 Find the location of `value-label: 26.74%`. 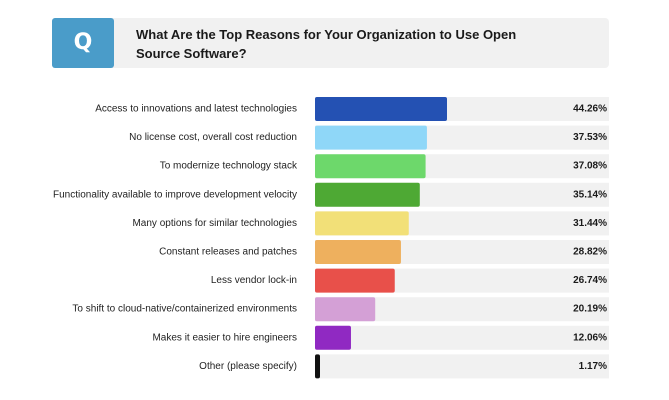

value-label: 26.74% is located at coordinates (590, 280).